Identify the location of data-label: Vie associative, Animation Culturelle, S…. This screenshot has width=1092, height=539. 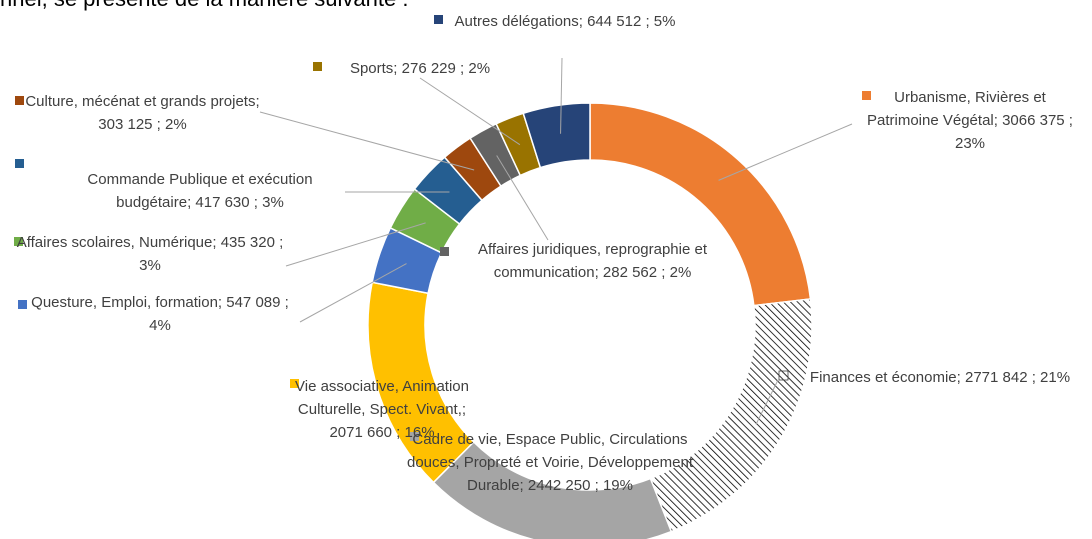
(382, 409).